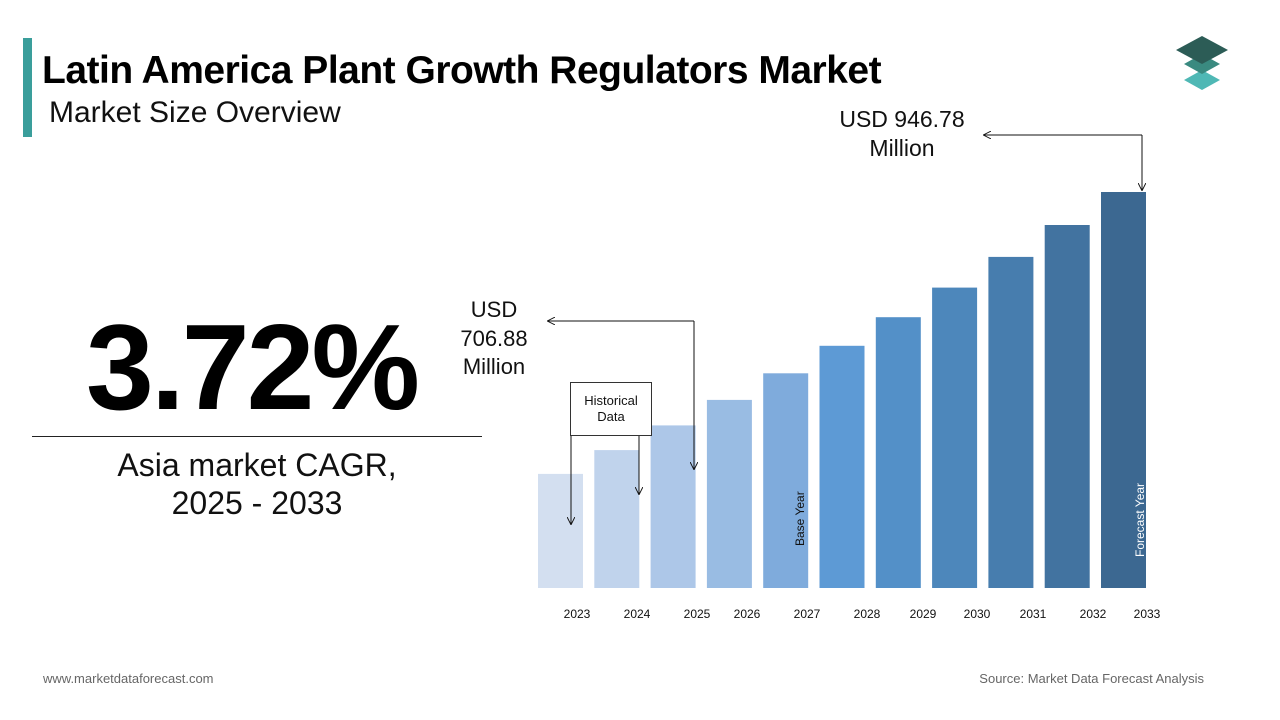 The image size is (1280, 720). I want to click on historical-data-box: Historical Data, so click(611, 409).